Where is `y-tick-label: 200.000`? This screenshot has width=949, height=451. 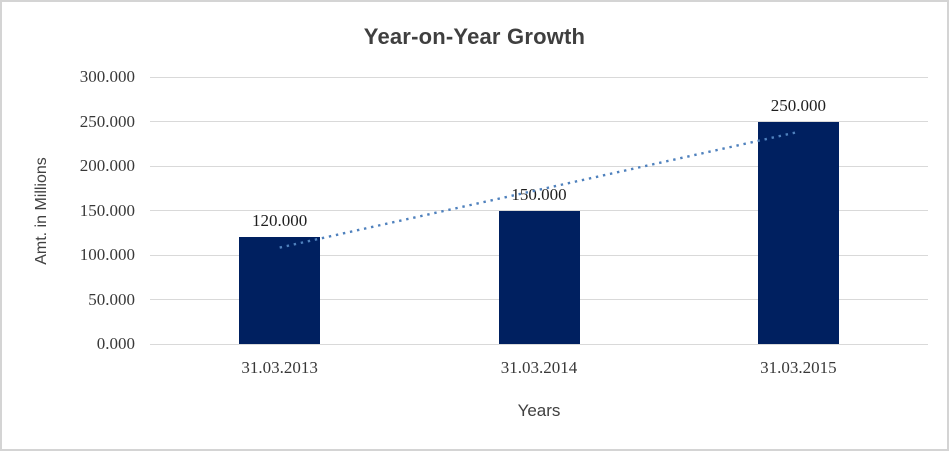
y-tick-label: 200.000 is located at coordinates (107, 165).